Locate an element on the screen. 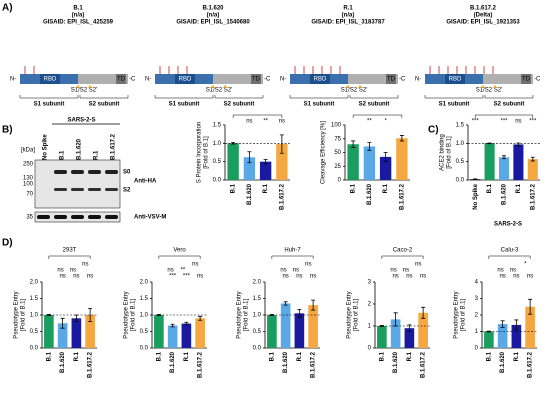 This screenshot has width=550, height=413. subunit-bracket is located at coordinates (209, 97).